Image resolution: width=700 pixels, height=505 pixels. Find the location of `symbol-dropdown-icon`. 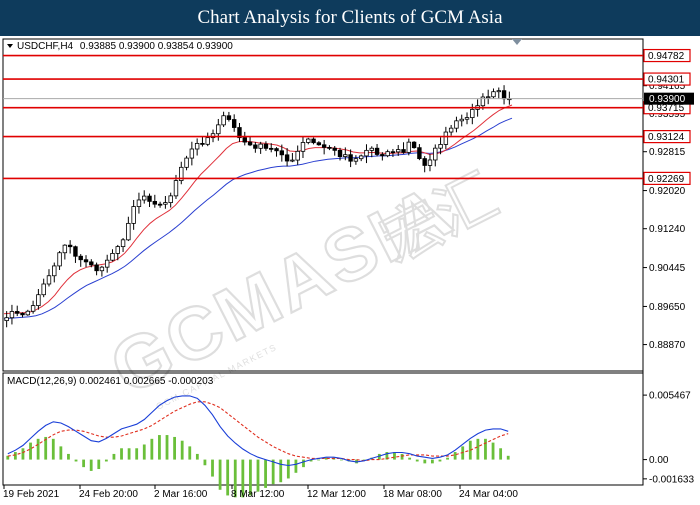

symbol-dropdown-icon is located at coordinates (10, 46).